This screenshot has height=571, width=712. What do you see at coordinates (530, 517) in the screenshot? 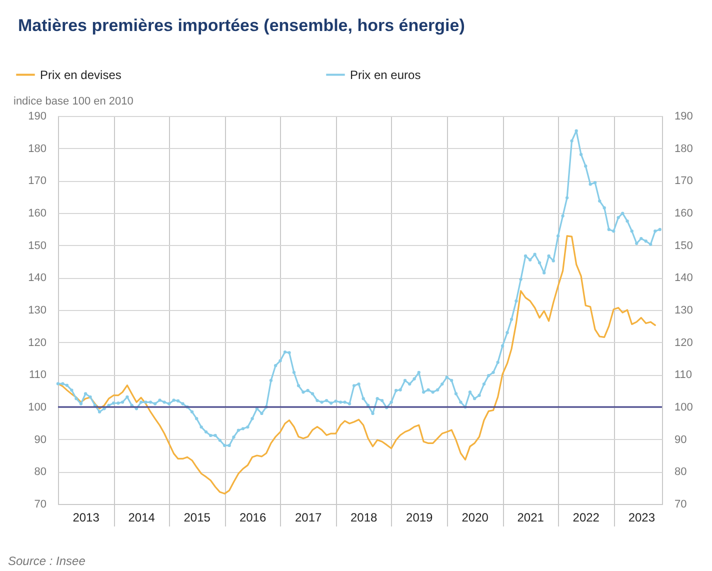
I see `x-tick-label: 2021` at bounding box center [530, 517].